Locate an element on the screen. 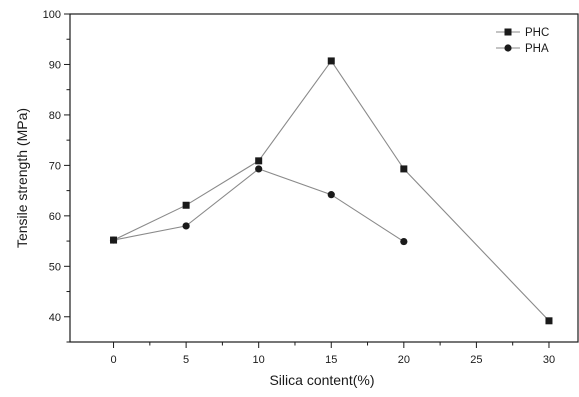 The width and height of the screenshot is (579, 397). y-tick-label: 70 is located at coordinates (55, 166).